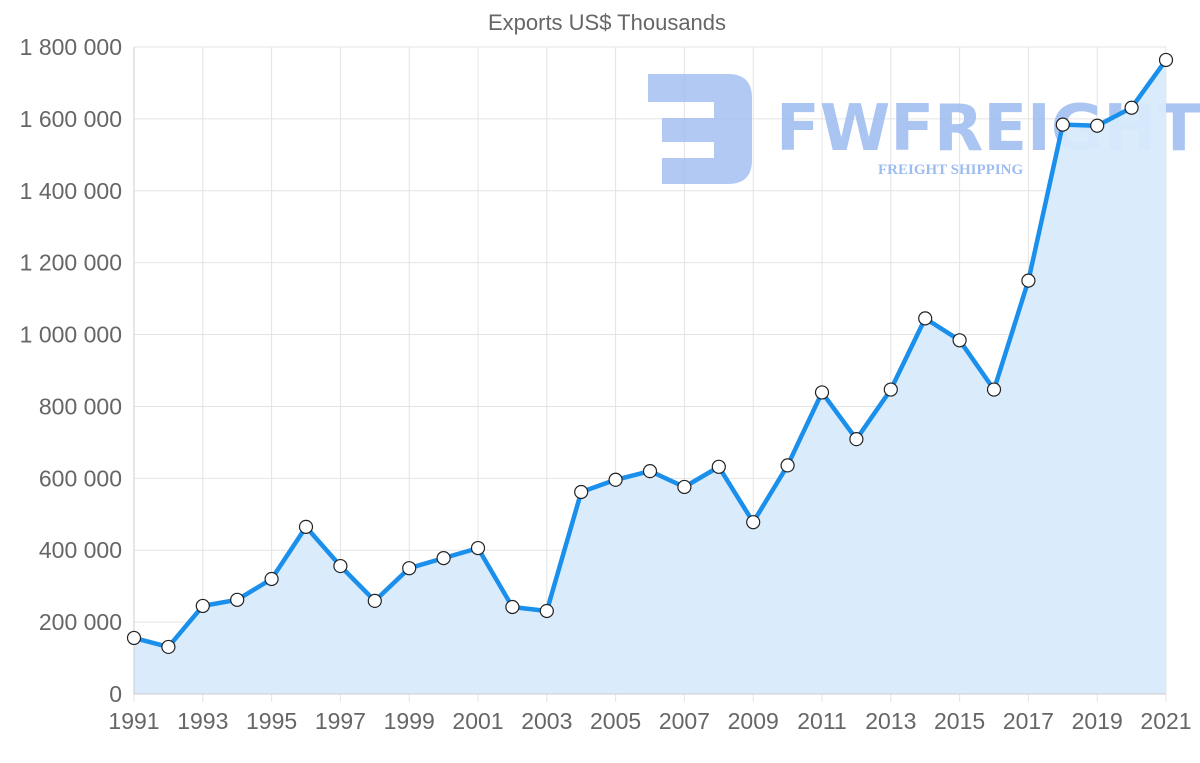 This screenshot has height=763, width=1200. Describe the element at coordinates (1097, 721) in the screenshot. I see `x-tick-label: 2019` at that location.